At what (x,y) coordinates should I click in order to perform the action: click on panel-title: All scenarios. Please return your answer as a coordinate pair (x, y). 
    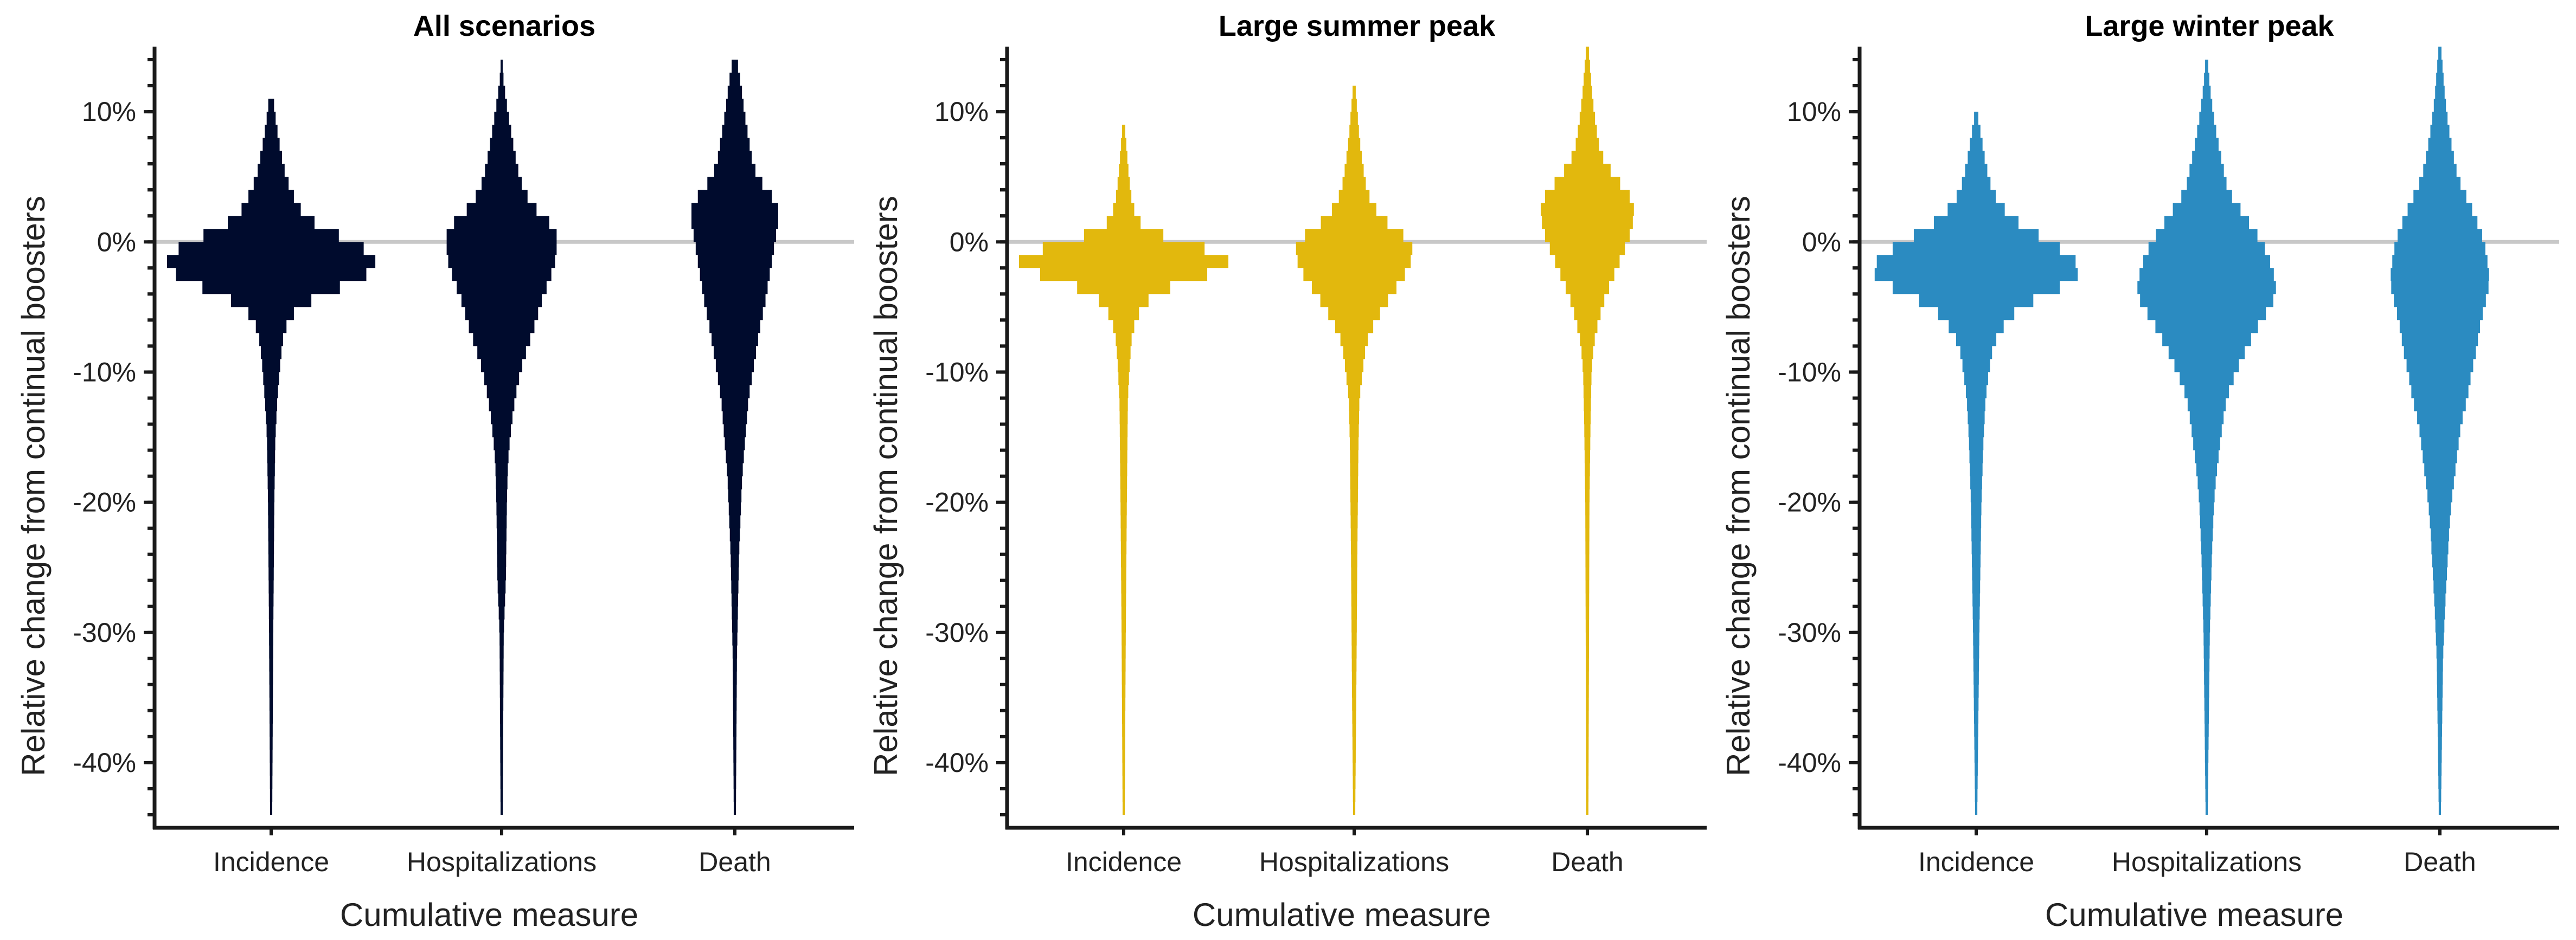
    Looking at the image, I should click on (504, 26).